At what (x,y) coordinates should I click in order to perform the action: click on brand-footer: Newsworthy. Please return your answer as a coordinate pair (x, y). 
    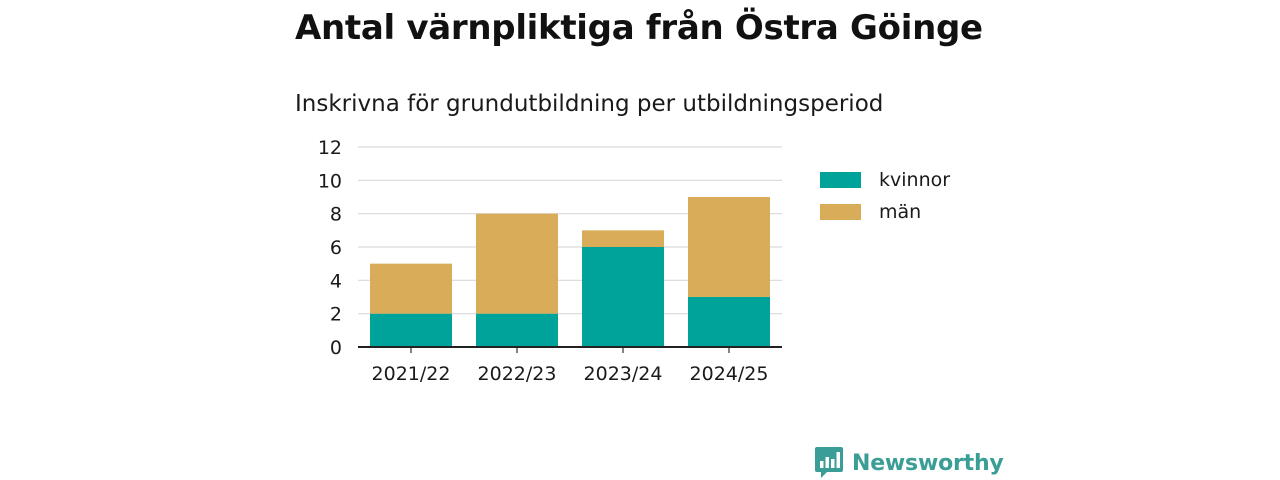
    Looking at the image, I should click on (909, 463).